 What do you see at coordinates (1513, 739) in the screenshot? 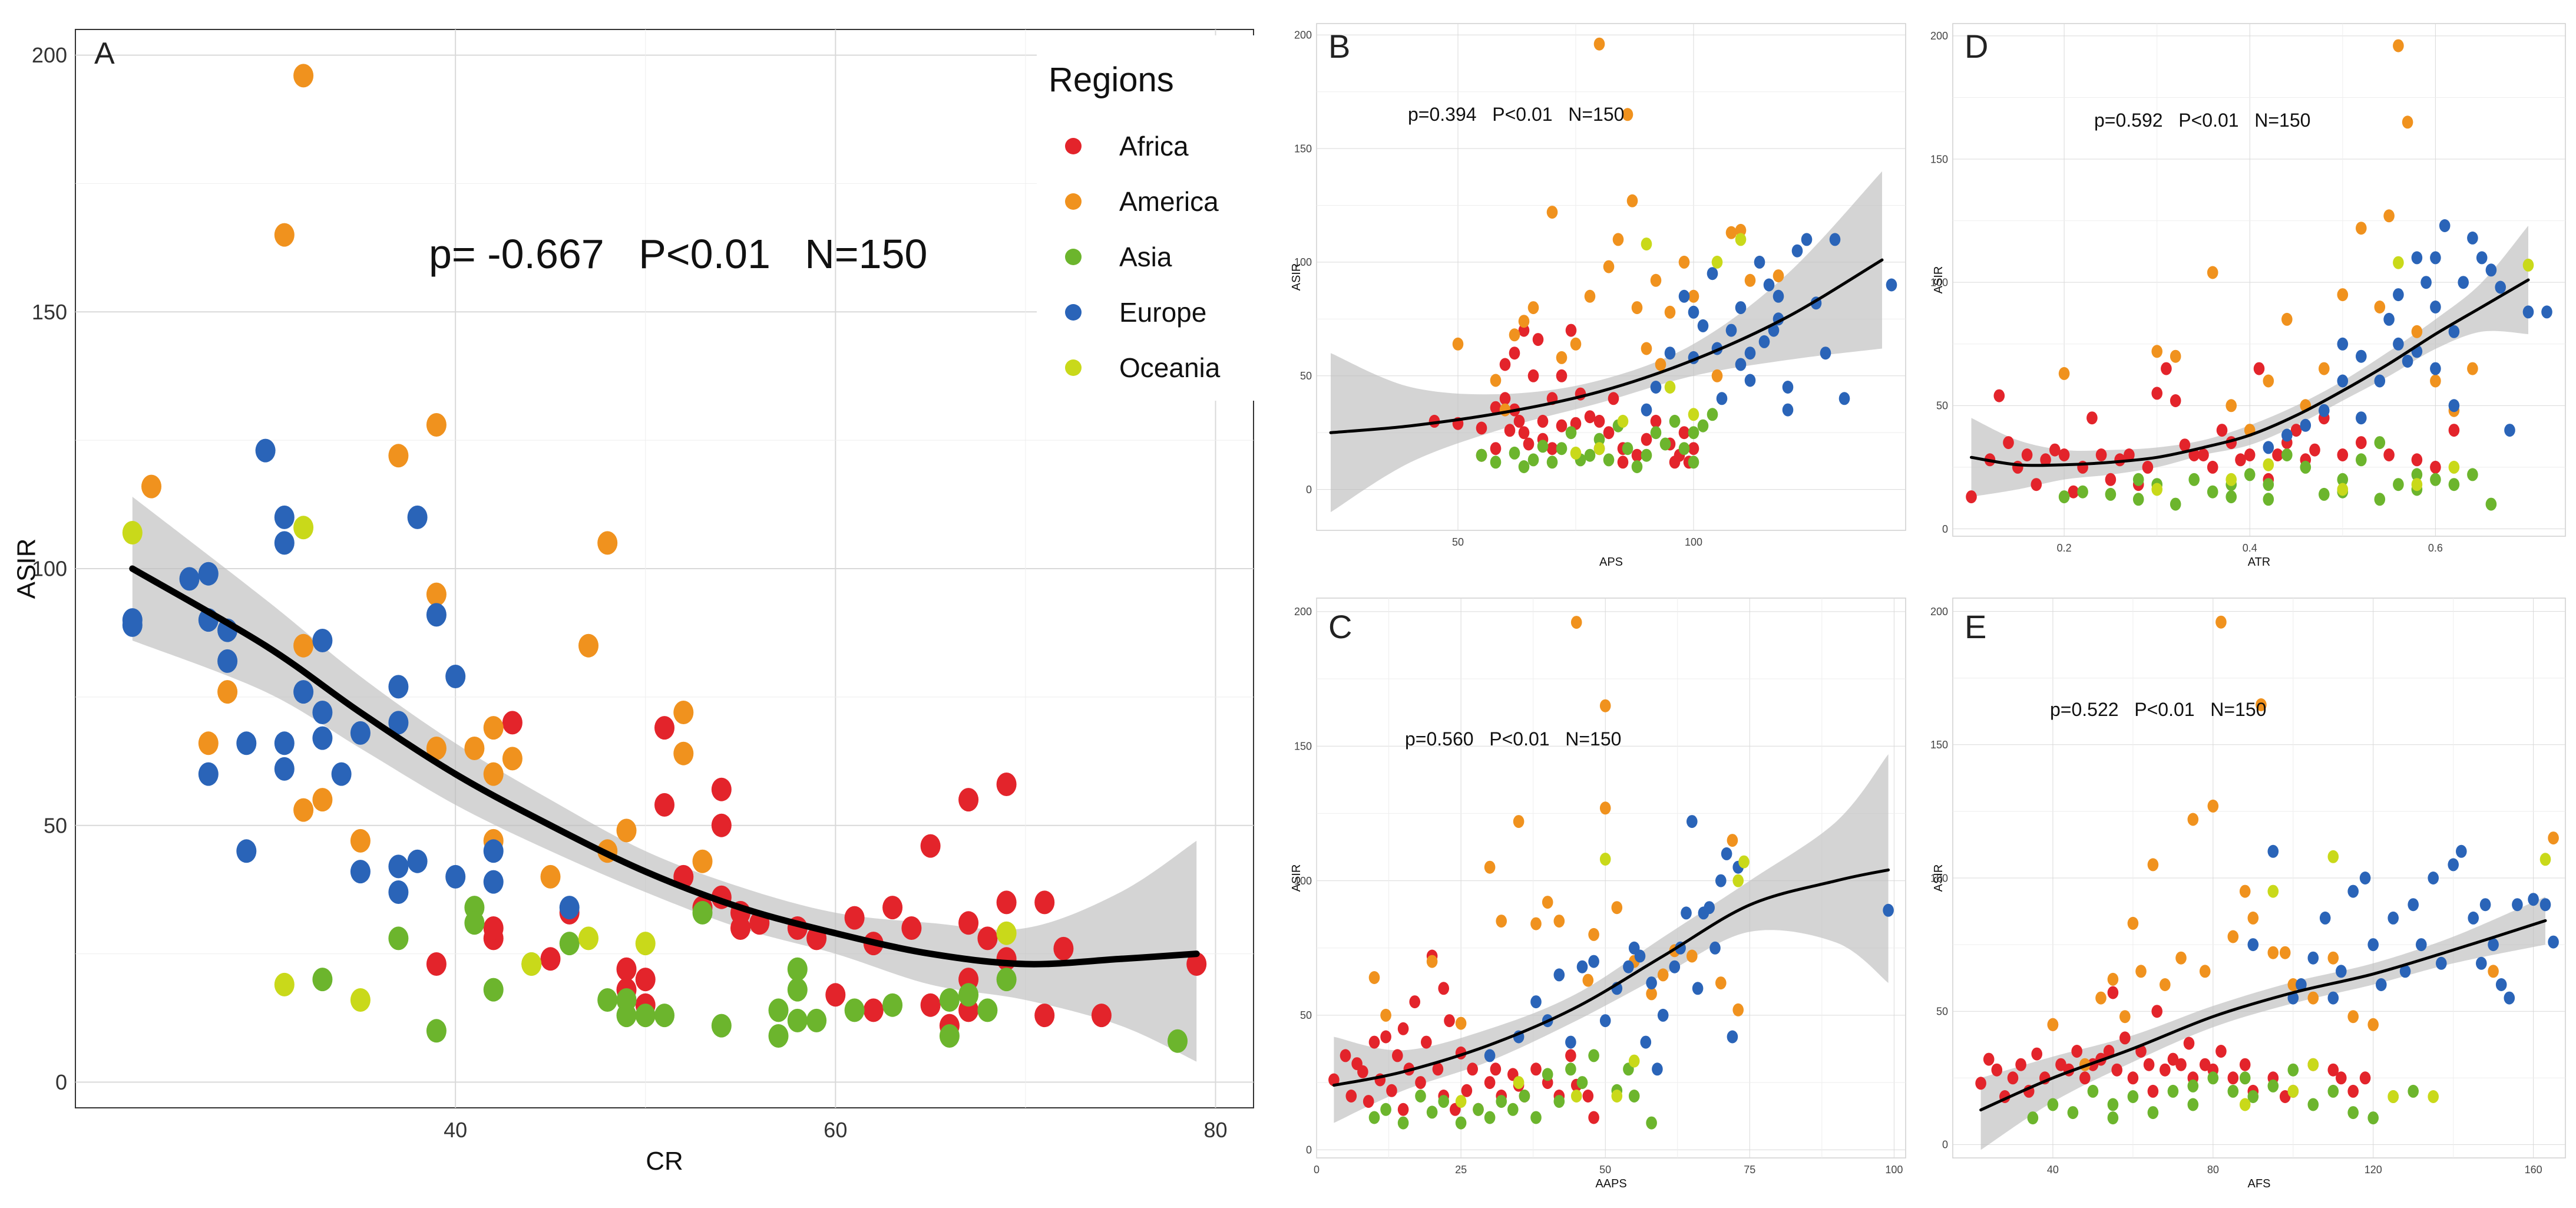
I see `chart-c-stats-annotation: p=0.560 P<0.01 N=150` at bounding box center [1513, 739].